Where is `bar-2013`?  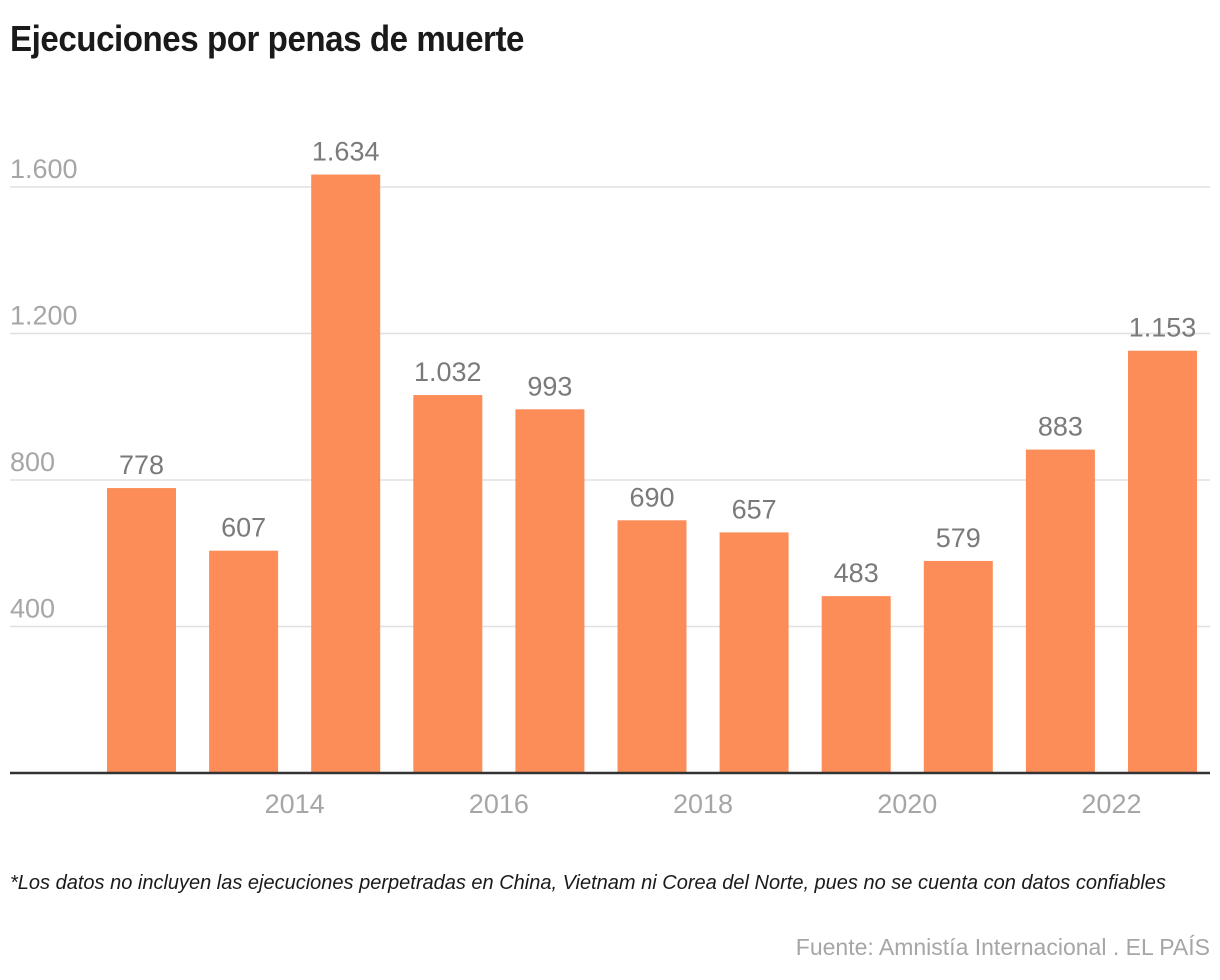 bar-2013 is located at coordinates (141, 630).